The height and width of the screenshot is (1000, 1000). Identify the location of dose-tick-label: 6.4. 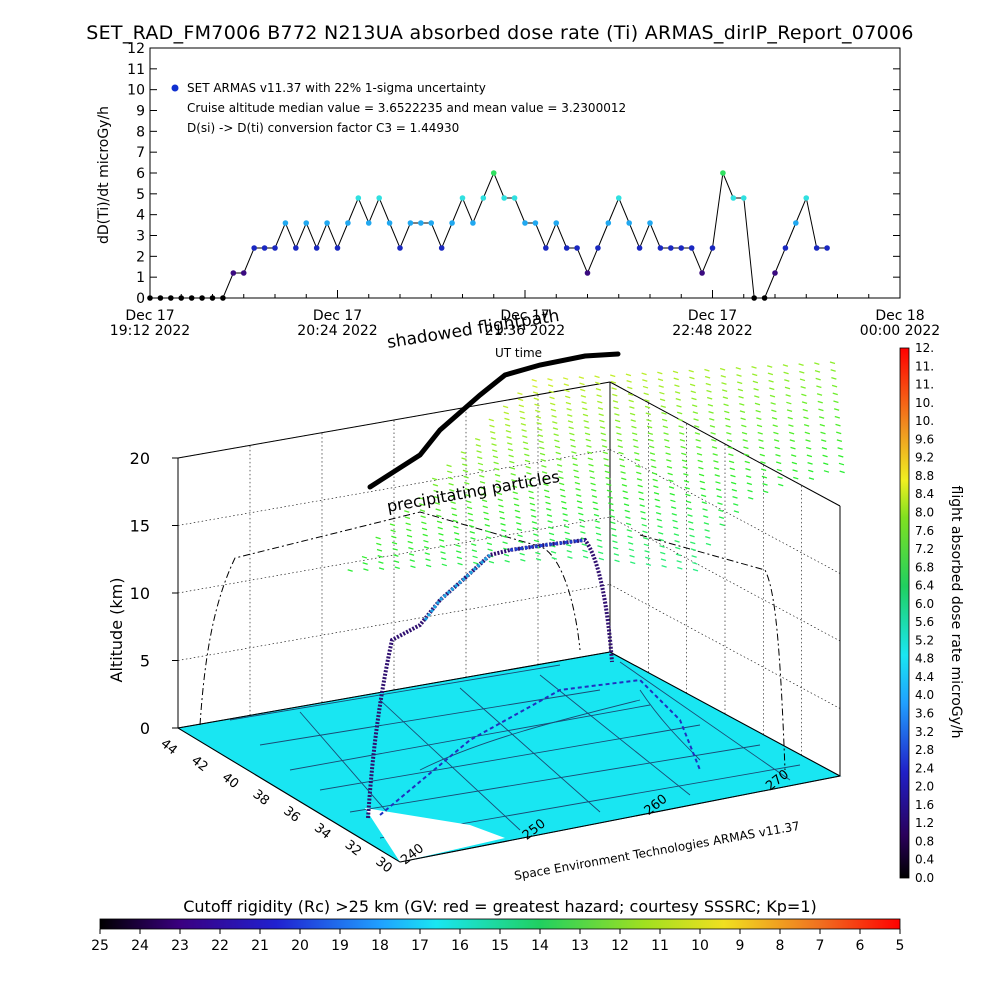
(924, 586).